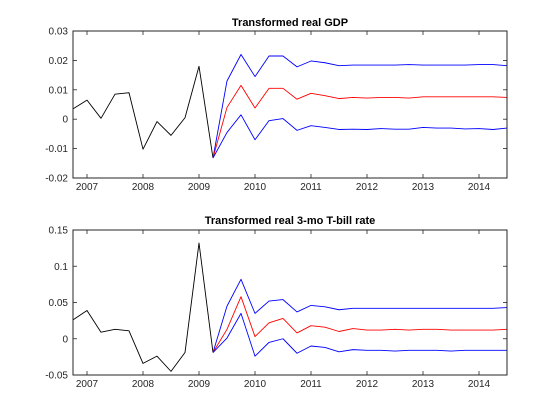  I want to click on gdp-y-tick-label: 0, so click(65, 120).